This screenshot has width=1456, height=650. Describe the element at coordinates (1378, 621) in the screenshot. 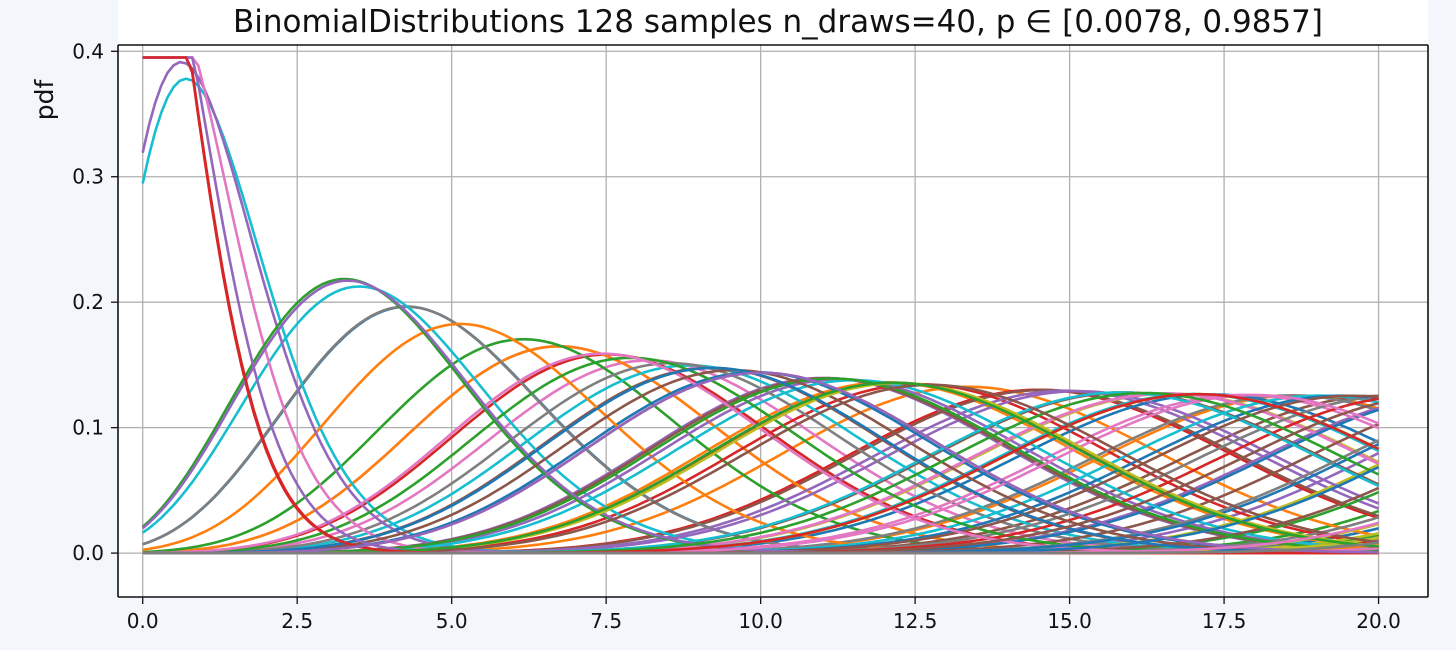

I see `x-tick-label: 20.0` at that location.